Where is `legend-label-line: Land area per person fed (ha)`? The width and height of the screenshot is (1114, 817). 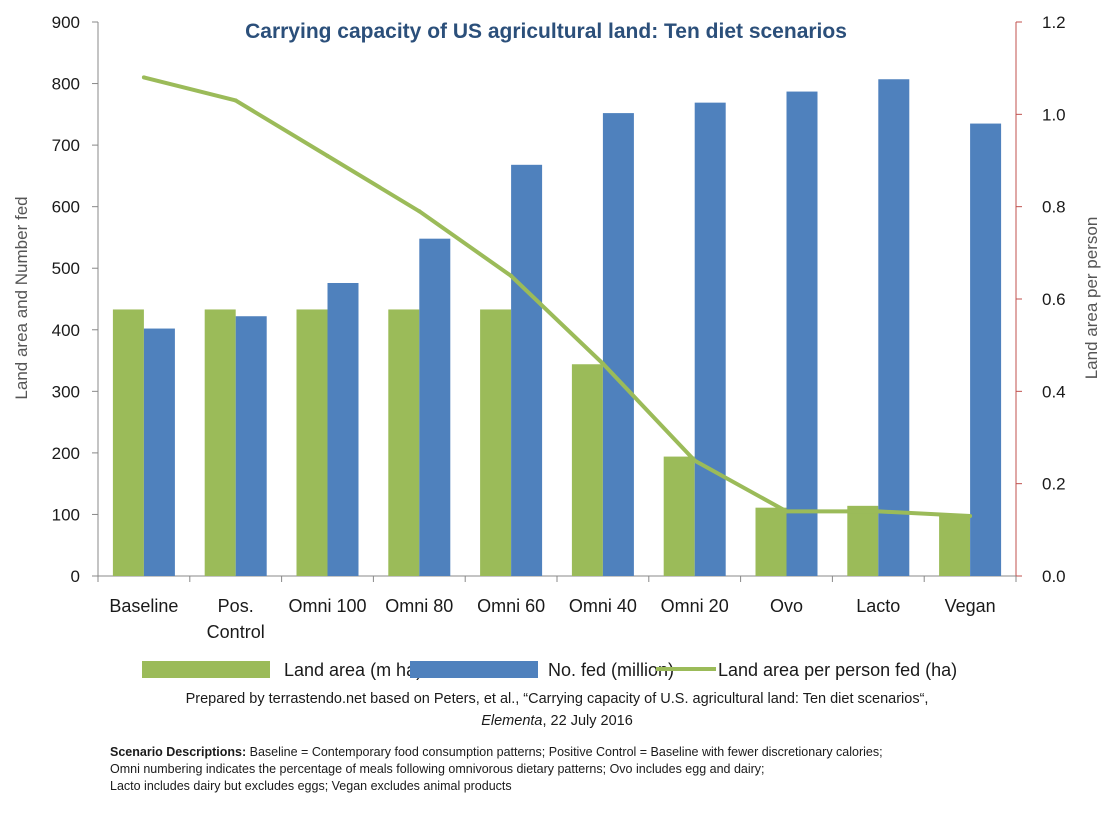 legend-label-line: Land area per person fed (ha) is located at coordinates (837, 670).